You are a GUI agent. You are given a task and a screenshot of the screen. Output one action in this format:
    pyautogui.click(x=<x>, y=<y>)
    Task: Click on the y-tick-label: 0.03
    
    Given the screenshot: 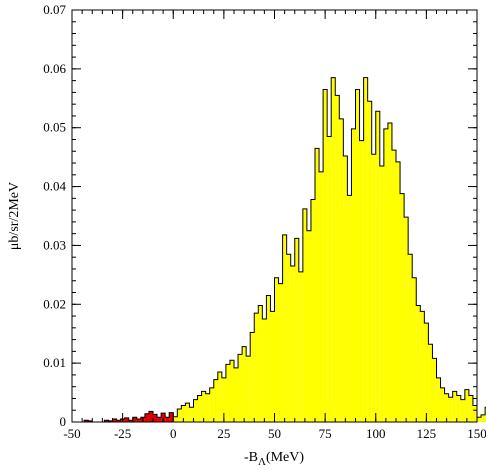 What is the action you would take?
    pyautogui.click(x=54, y=244)
    